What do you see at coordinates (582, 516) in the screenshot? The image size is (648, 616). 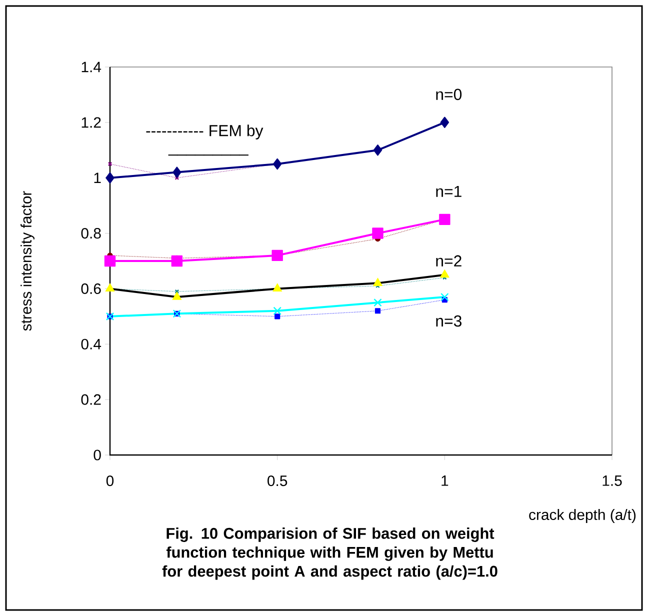 I see `x-axis-title: crack depth (a/t)` at bounding box center [582, 516].